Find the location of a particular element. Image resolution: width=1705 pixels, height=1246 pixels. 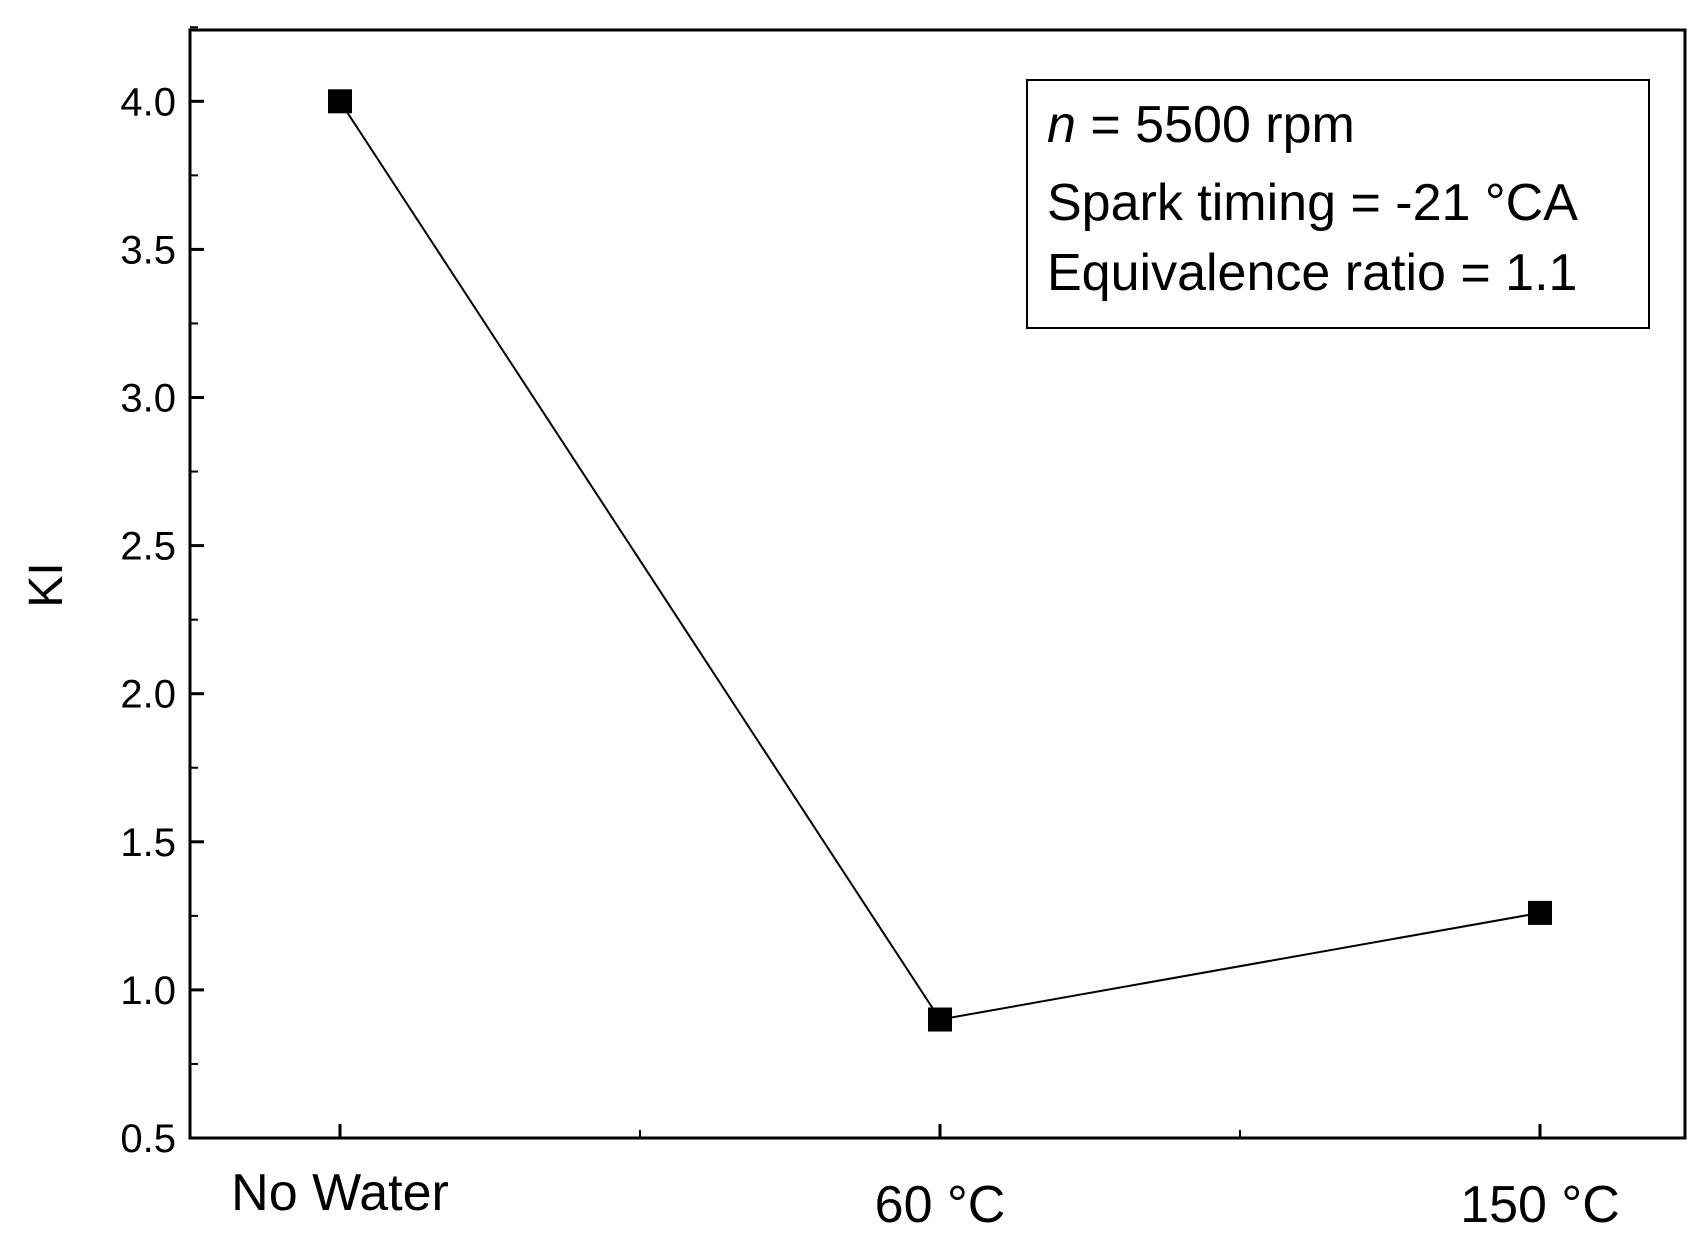

legend-line-spark-timing: Spark timing = -21 °CA is located at coordinates (1312, 203).